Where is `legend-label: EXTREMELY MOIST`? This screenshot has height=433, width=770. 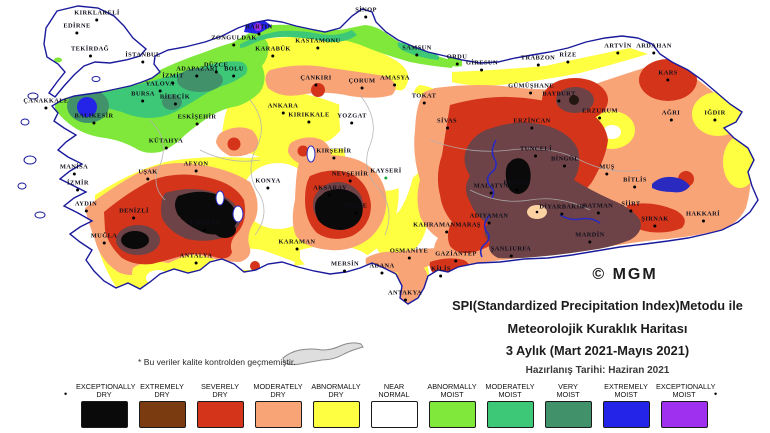 legend-label: EXTREMELY MOIST is located at coordinates (626, 390).